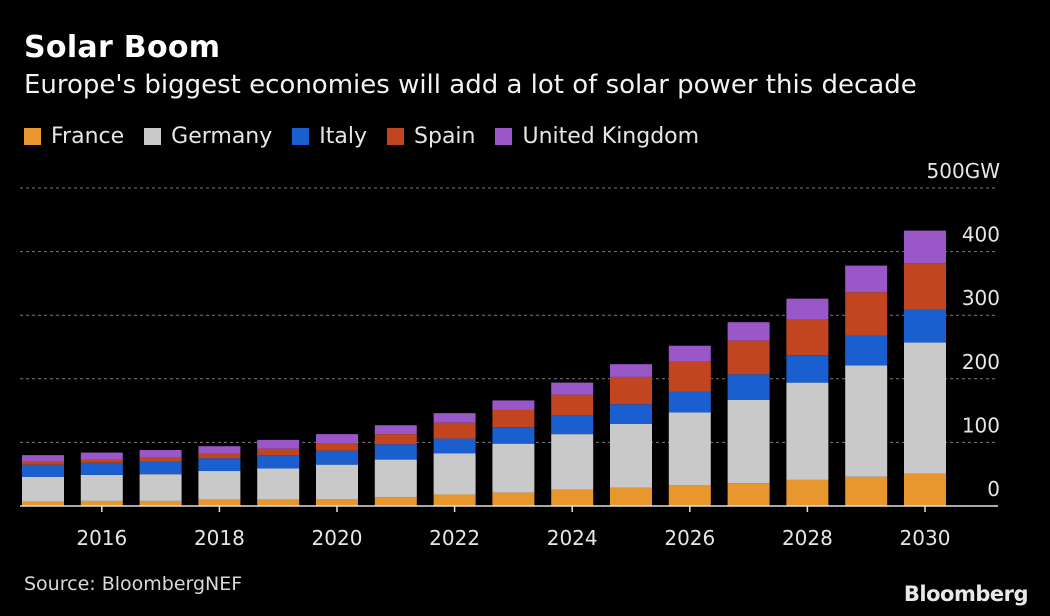 Image resolution: width=1050 pixels, height=616 pixels. I want to click on x-tick-label-2016: 2016, so click(101, 538).